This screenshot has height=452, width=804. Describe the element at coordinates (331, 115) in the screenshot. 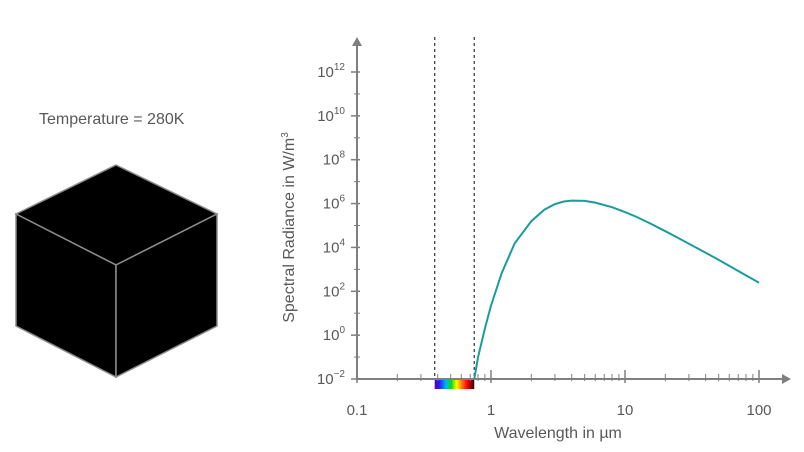

I see `y-tick-label: 10¹⁰` at that location.